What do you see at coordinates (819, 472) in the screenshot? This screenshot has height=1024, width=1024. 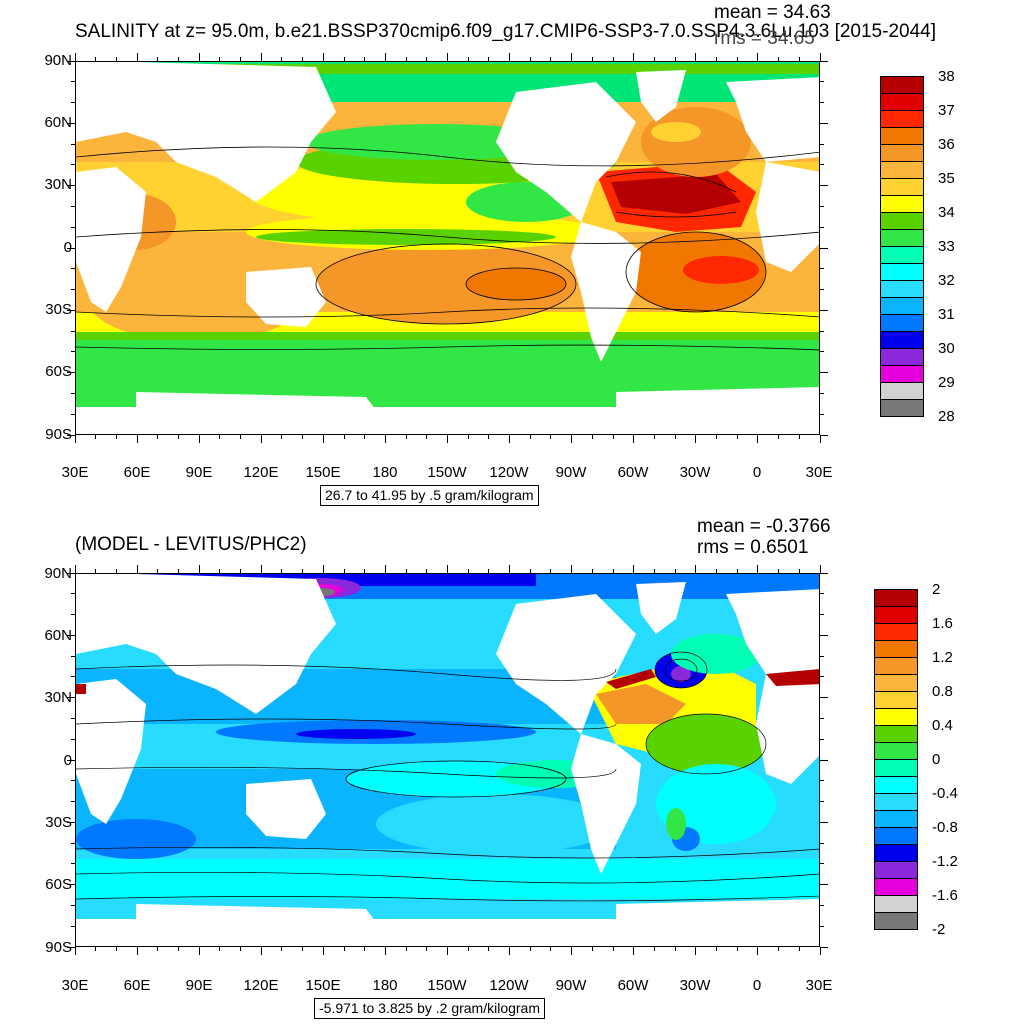 I see `lon-label: 30E` at bounding box center [819, 472].